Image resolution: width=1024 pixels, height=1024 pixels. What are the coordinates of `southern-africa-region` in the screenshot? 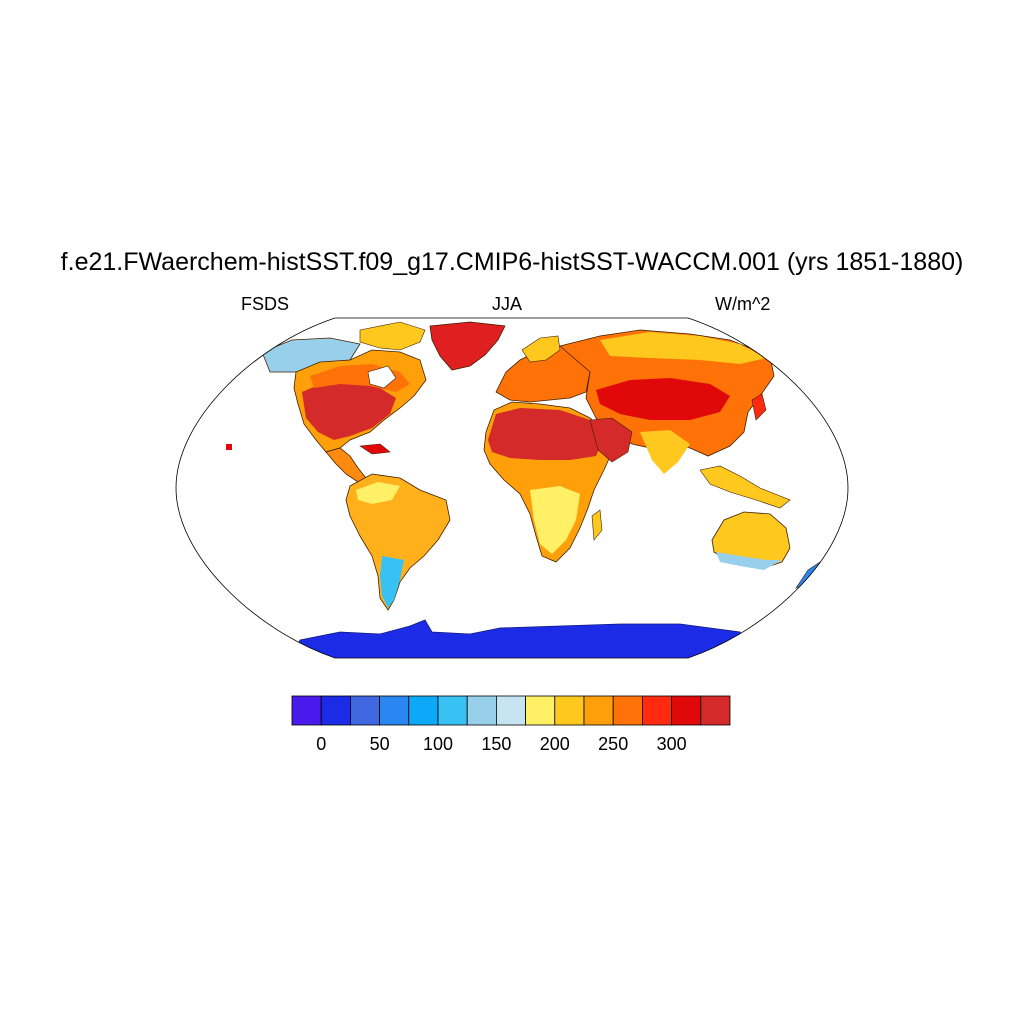 It's located at (555, 520).